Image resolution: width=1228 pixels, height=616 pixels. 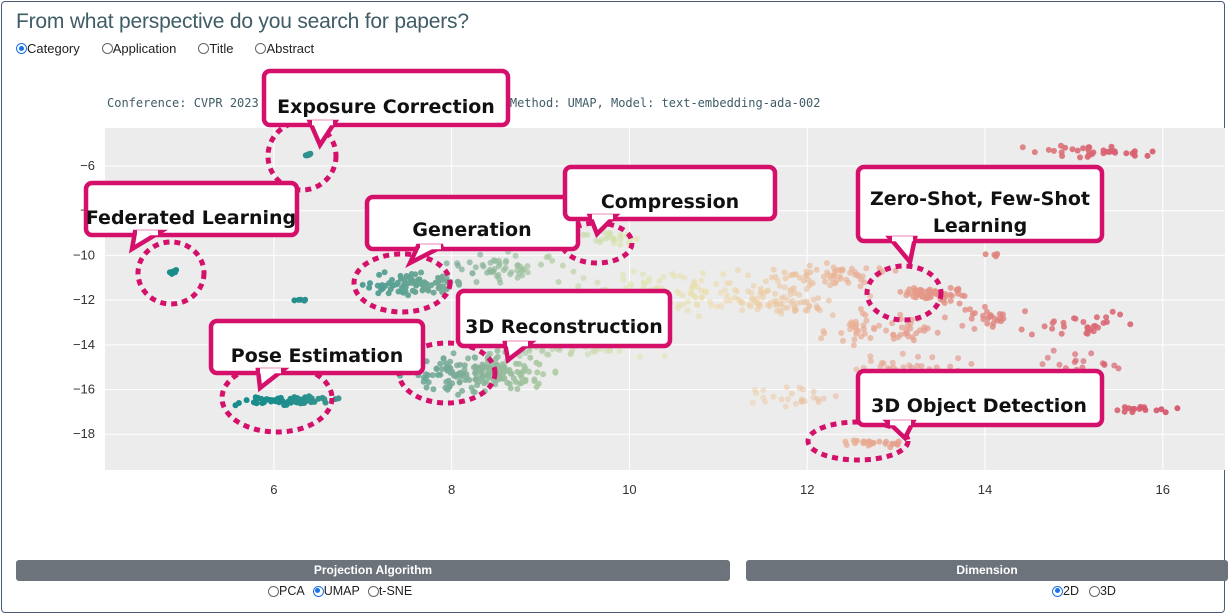 I want to click on x-tick-label: 14, so click(x=985, y=489).